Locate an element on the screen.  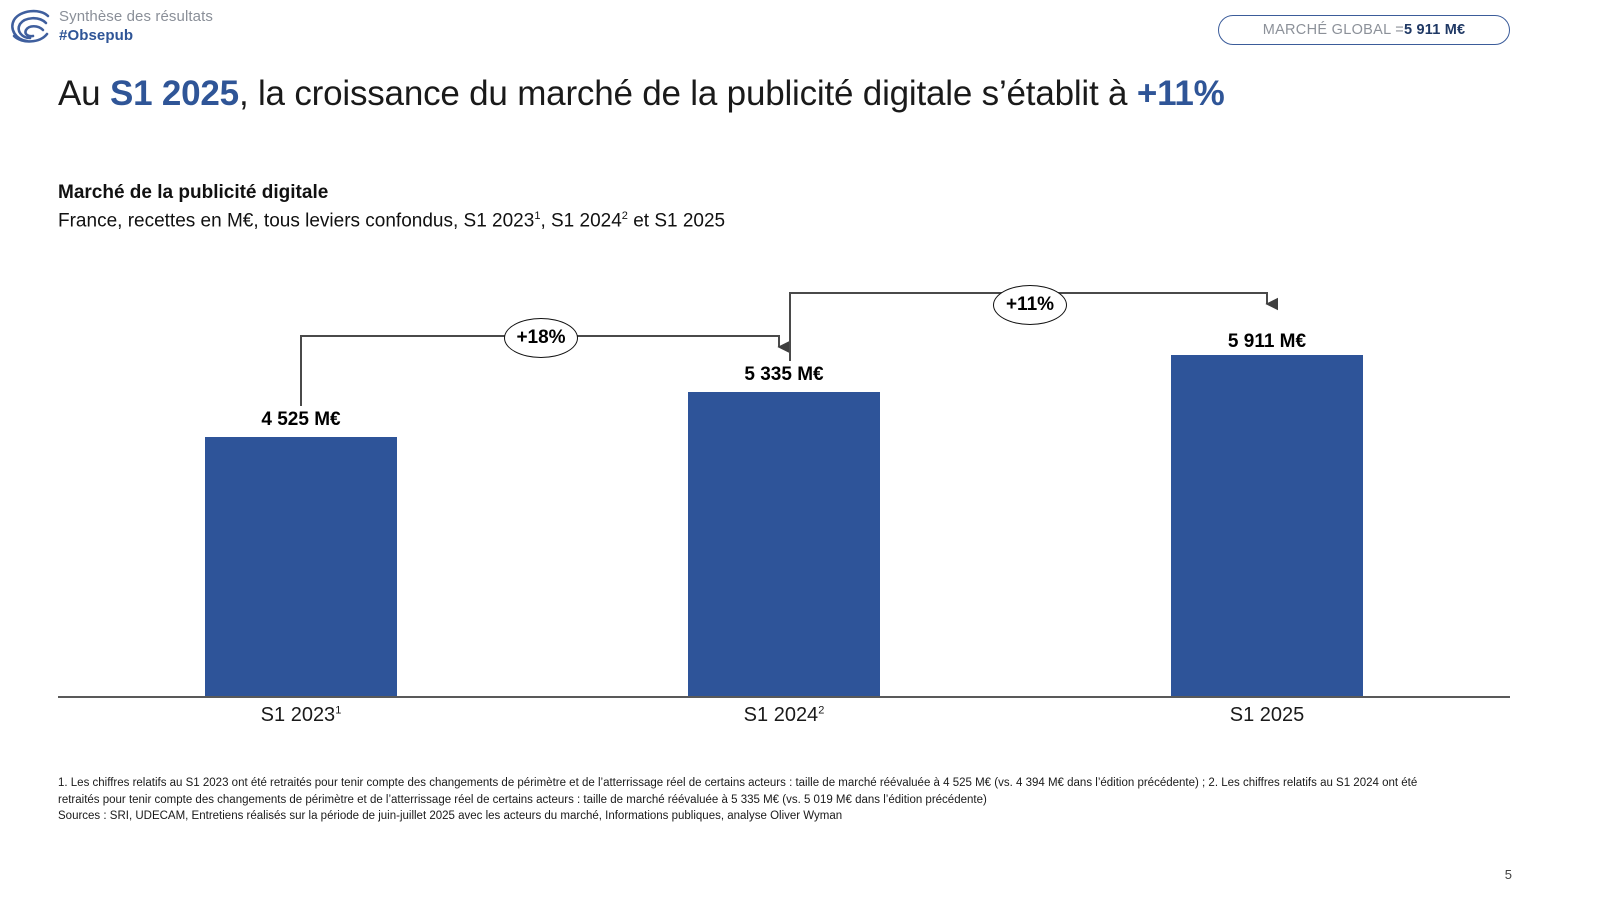
category-label-s1-2024: S1 20242 is located at coordinates (784, 715).